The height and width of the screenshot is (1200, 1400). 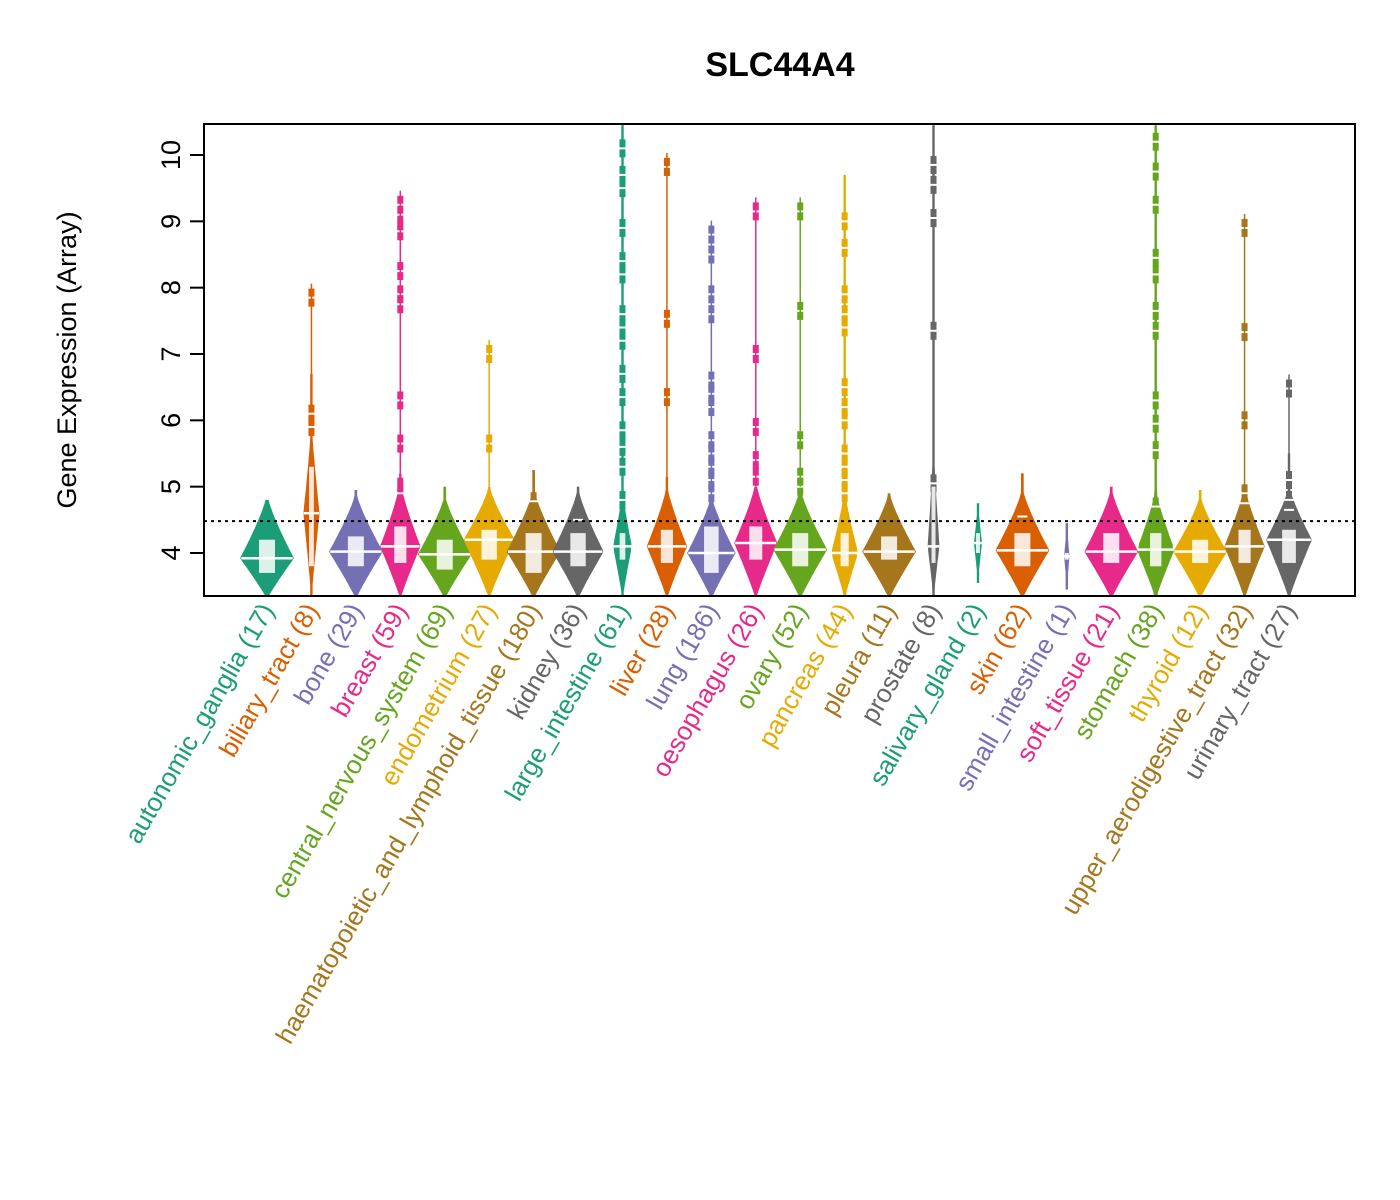 I want to click on y-tick-label: 5, so click(x=171, y=486).